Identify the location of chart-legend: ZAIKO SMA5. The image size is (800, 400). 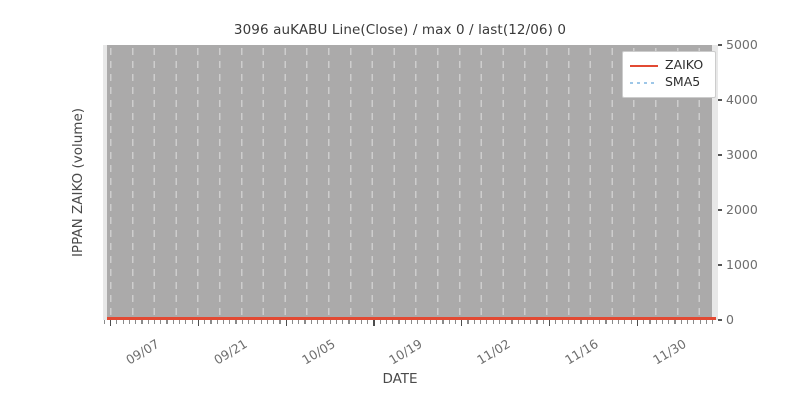
(669, 74).